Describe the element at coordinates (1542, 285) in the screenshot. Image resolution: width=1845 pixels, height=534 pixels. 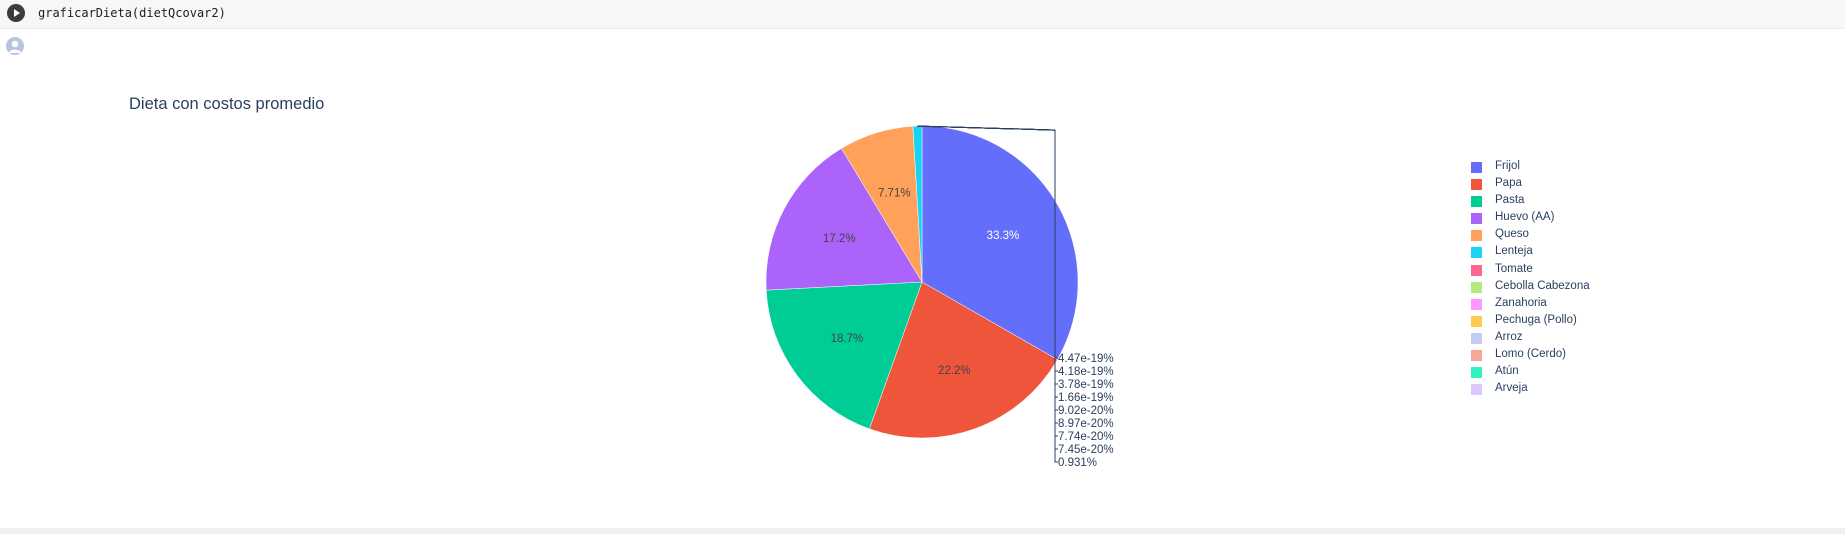
I see `legend-label: Cebolla Cabezona` at that location.